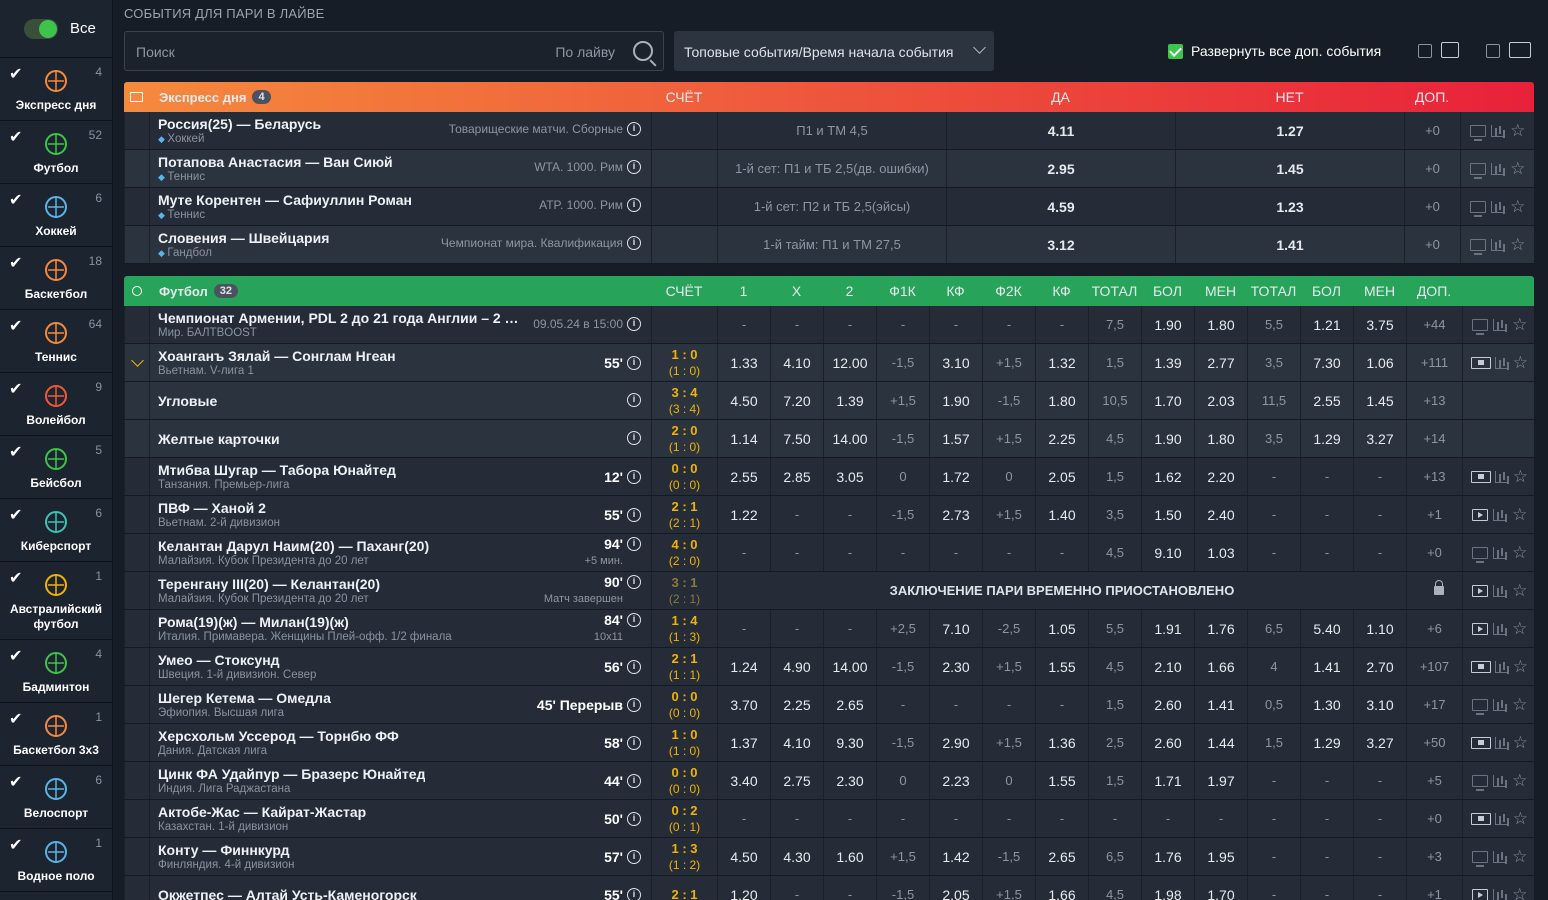 This screenshot has width=1548, height=900. What do you see at coordinates (902, 628) in the screenshot?
I see `odds-cell: +2,5` at bounding box center [902, 628].